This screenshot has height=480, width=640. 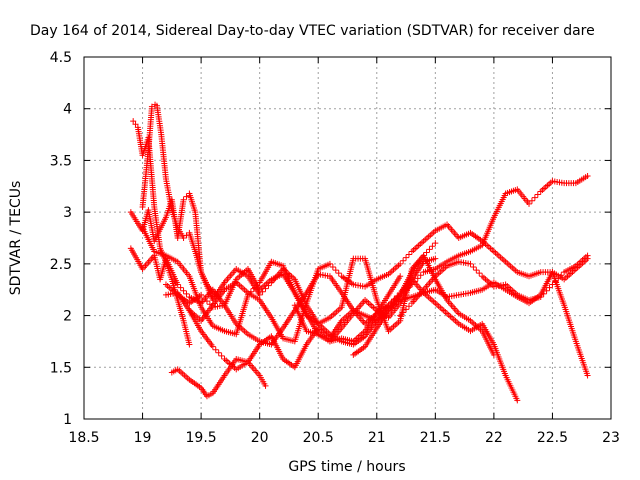 What do you see at coordinates (61, 368) in the screenshot?
I see `y-tick-label: 1.5` at bounding box center [61, 368].